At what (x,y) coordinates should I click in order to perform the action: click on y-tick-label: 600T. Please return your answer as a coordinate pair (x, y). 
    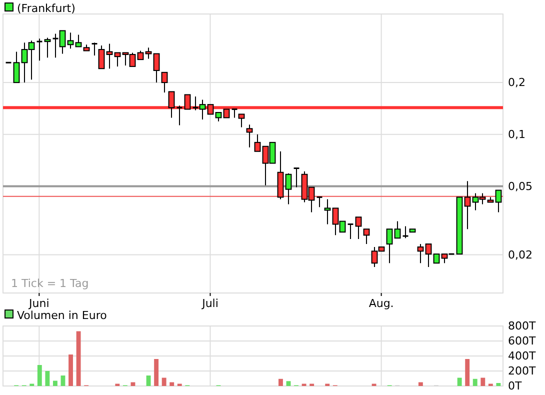
    Looking at the image, I should click on (522, 341).